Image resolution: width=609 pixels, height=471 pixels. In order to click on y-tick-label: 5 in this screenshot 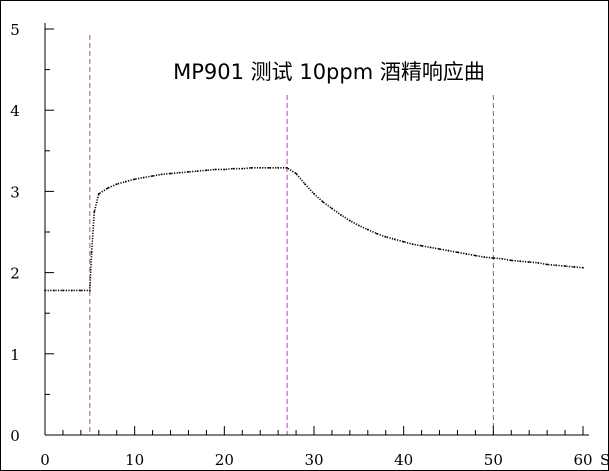, I will do `click(15, 30)`.